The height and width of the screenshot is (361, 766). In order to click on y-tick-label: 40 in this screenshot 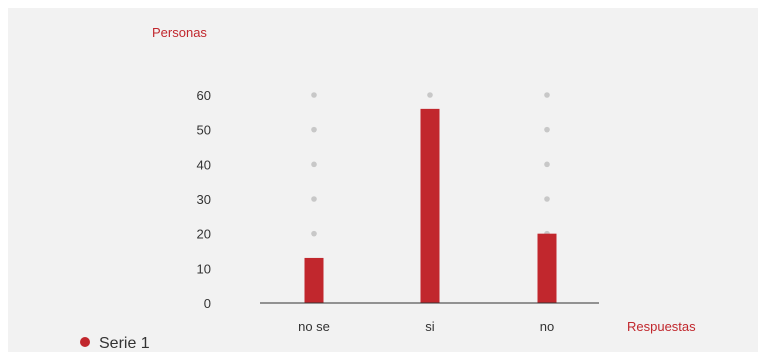, I will do `click(204, 164)`.